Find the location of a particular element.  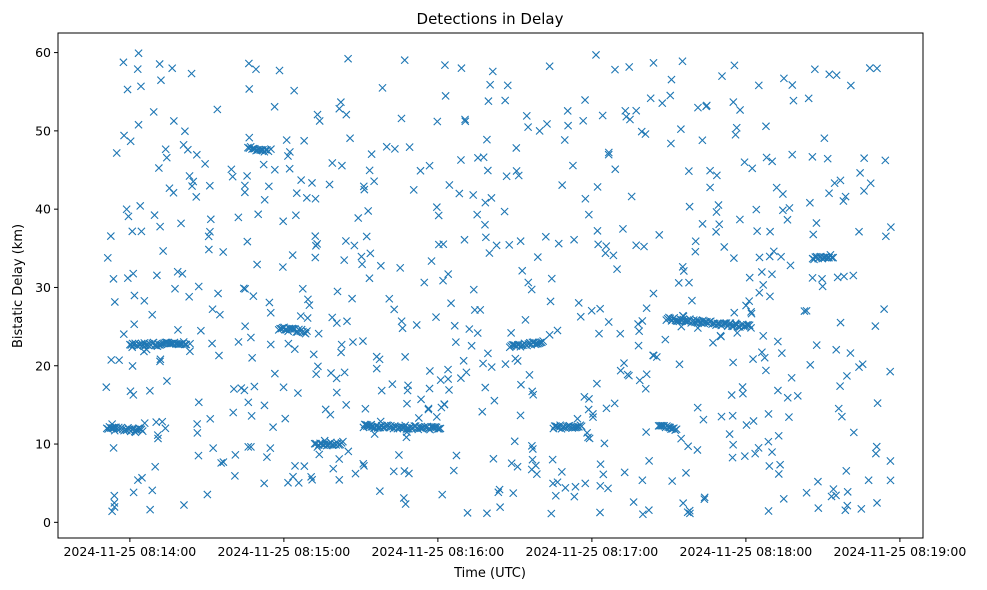

x-tick-label: 2024-11-25 08:19:00 is located at coordinates (900, 551).